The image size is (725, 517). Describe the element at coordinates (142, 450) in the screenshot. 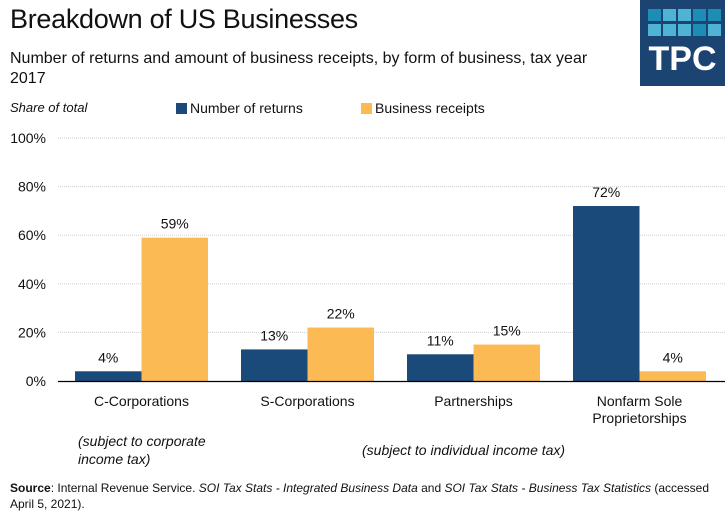

I see `annotation-corporate: (subject to corporate income tax)` at that location.